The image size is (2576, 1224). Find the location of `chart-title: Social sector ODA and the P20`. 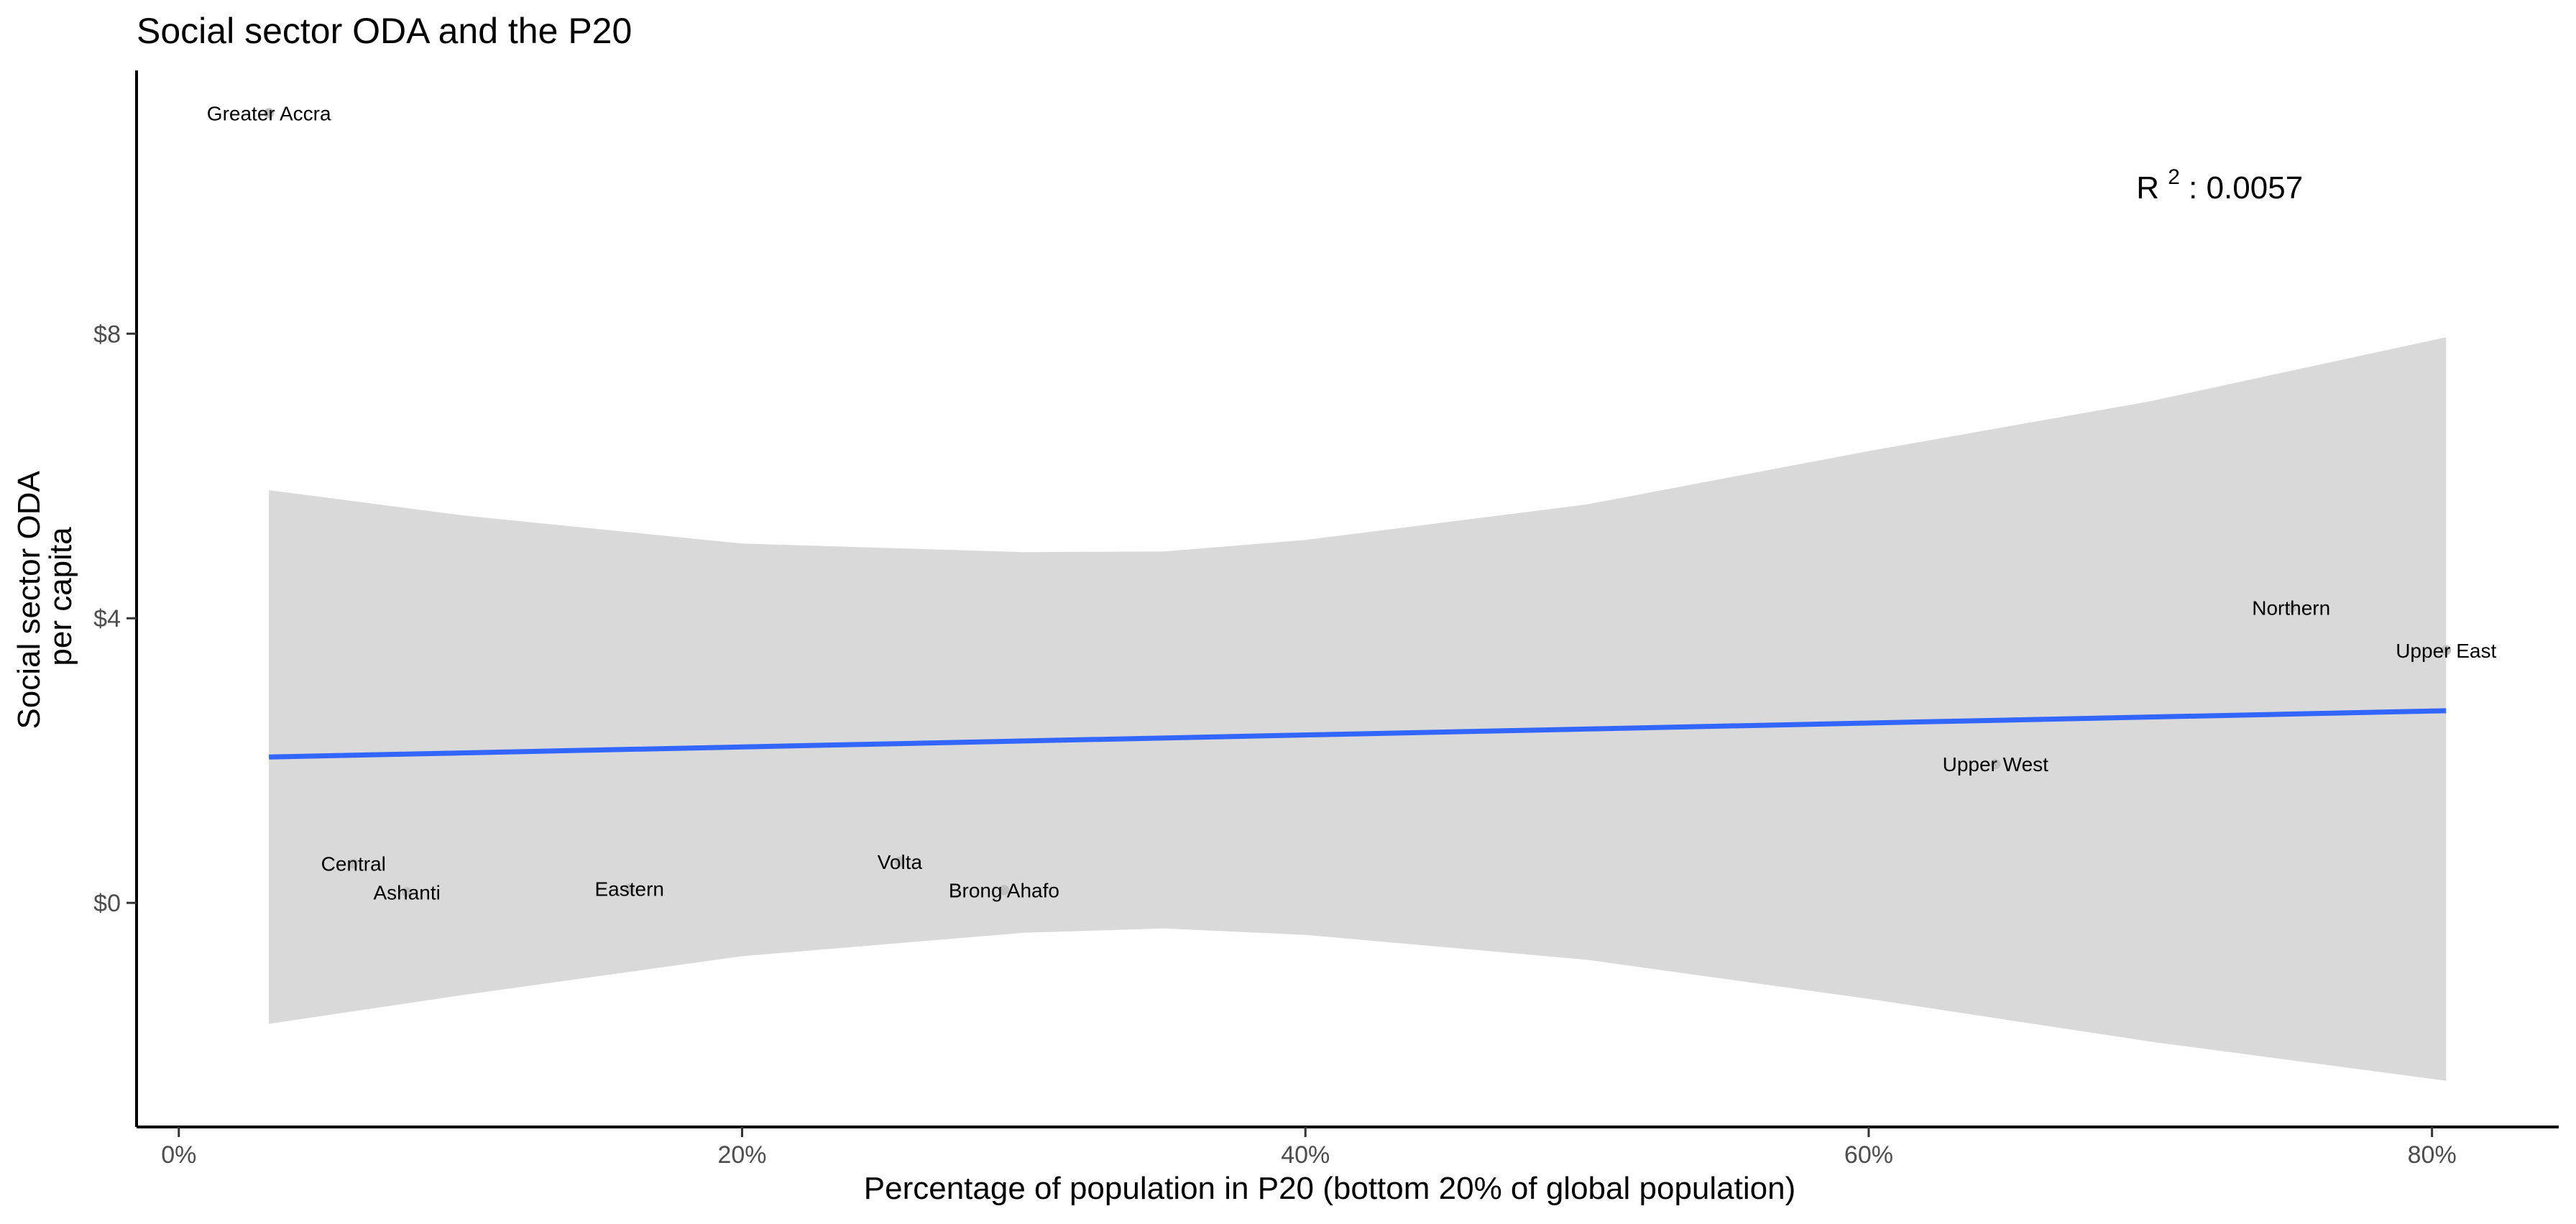

chart-title: Social sector ODA and the P20 is located at coordinates (384, 31).